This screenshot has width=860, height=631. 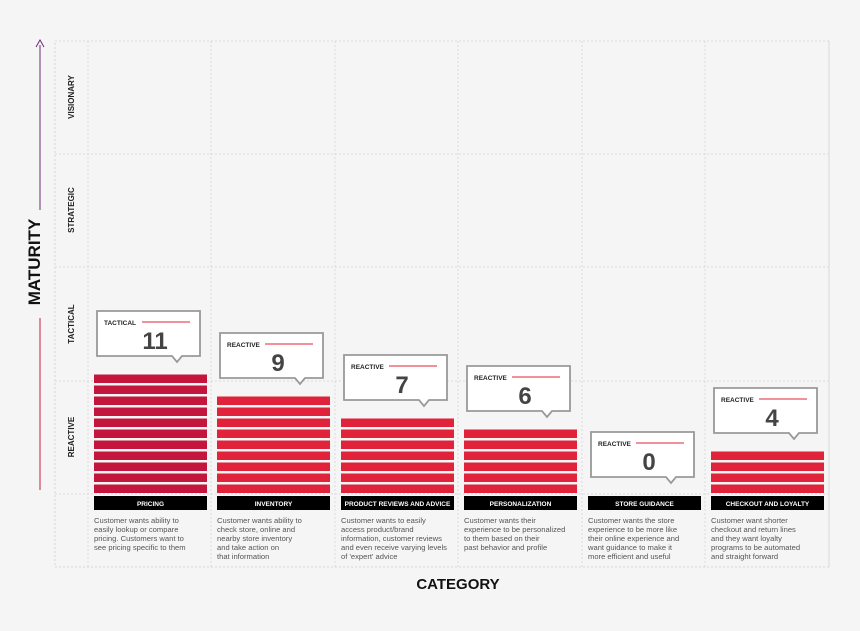 What do you see at coordinates (648, 462) in the screenshot?
I see `callout-value: 0` at bounding box center [648, 462].